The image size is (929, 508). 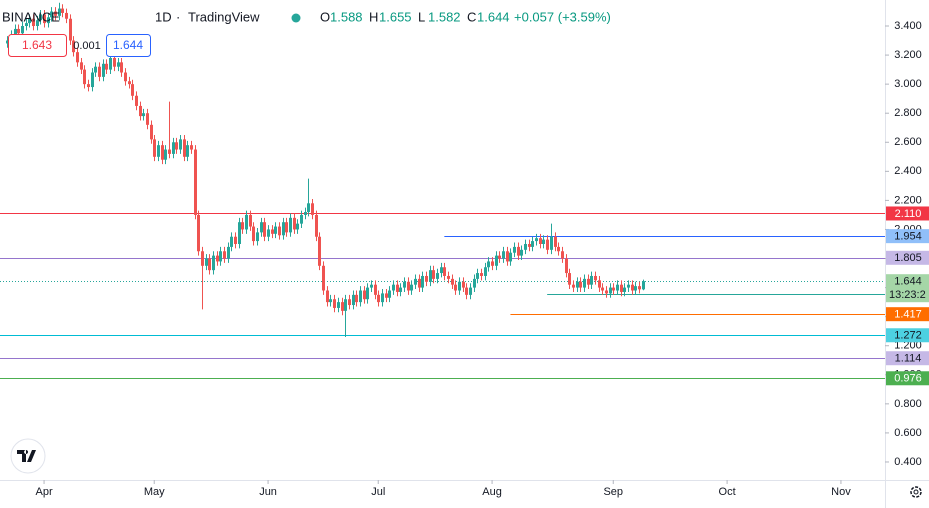 I want to click on gear, so click(x=916, y=492).